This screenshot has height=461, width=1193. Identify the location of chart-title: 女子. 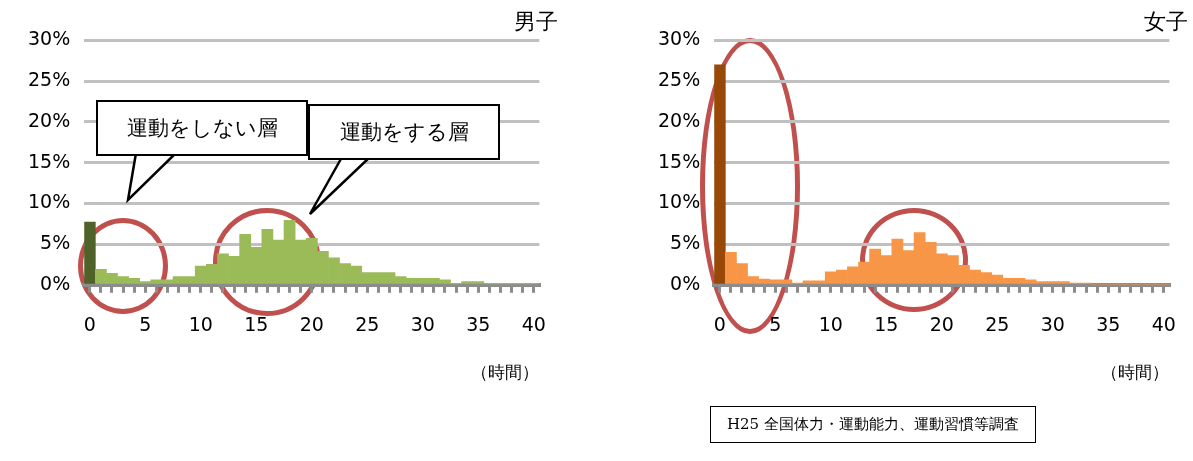
(1166, 21).